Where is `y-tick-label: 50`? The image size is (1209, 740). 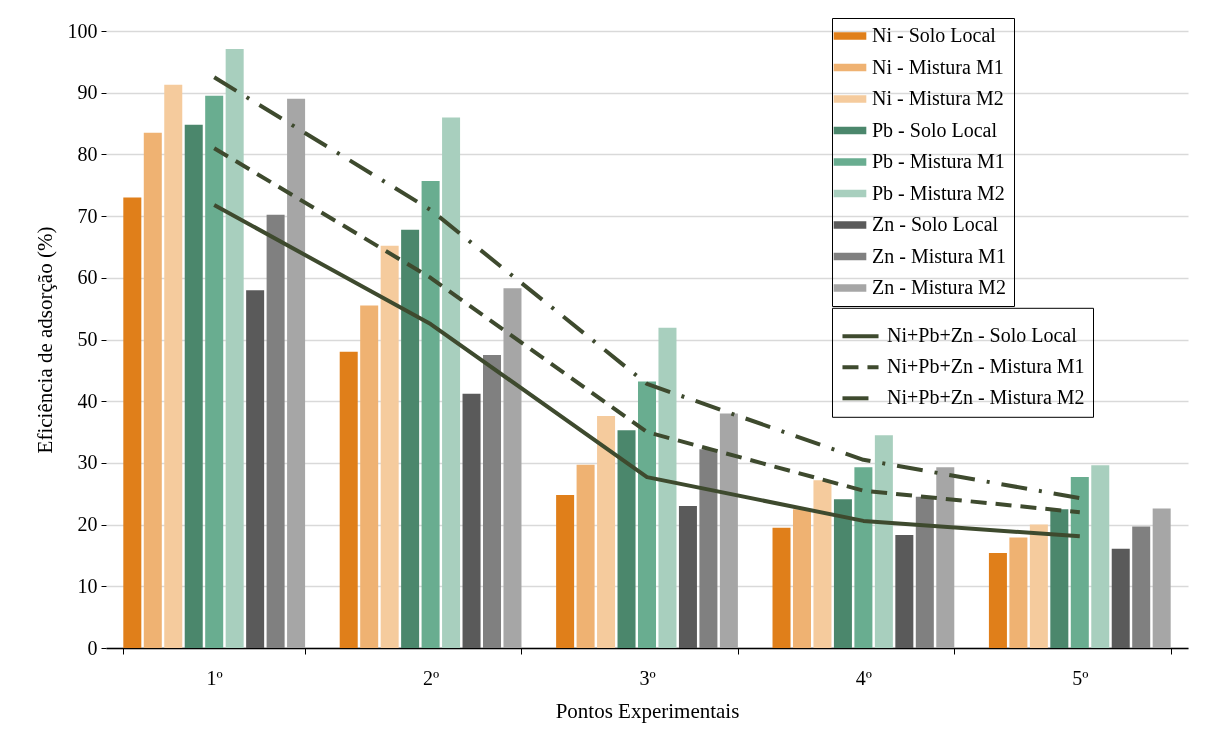 y-tick-label: 50 is located at coordinates (87, 339).